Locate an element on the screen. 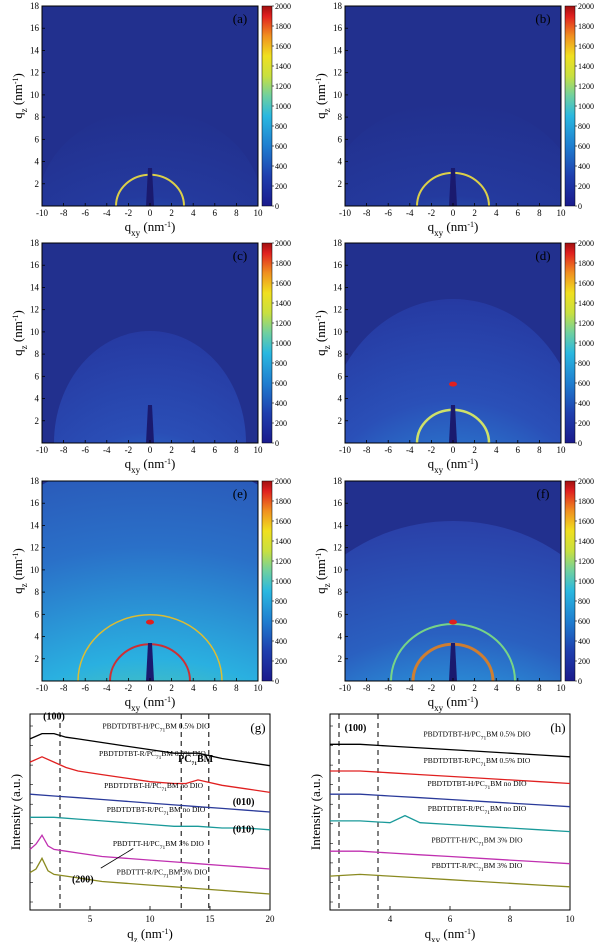  diffraction-ring is located at coordinates (150, 647).